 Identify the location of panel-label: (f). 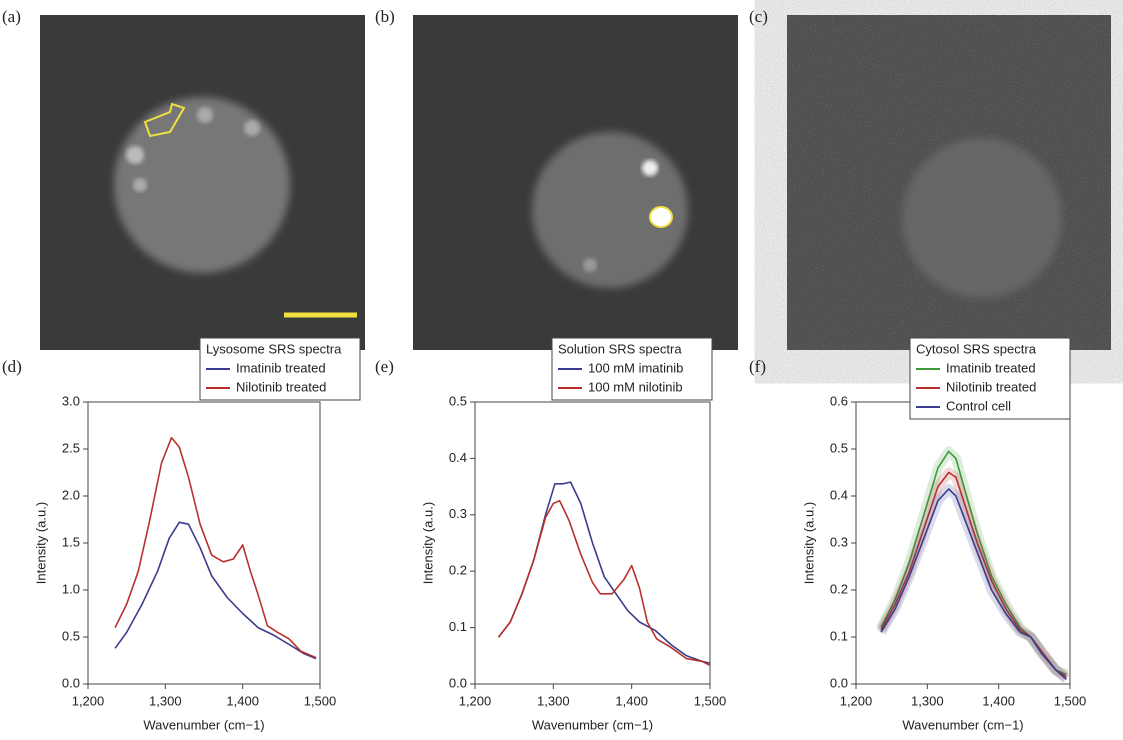
(757, 366).